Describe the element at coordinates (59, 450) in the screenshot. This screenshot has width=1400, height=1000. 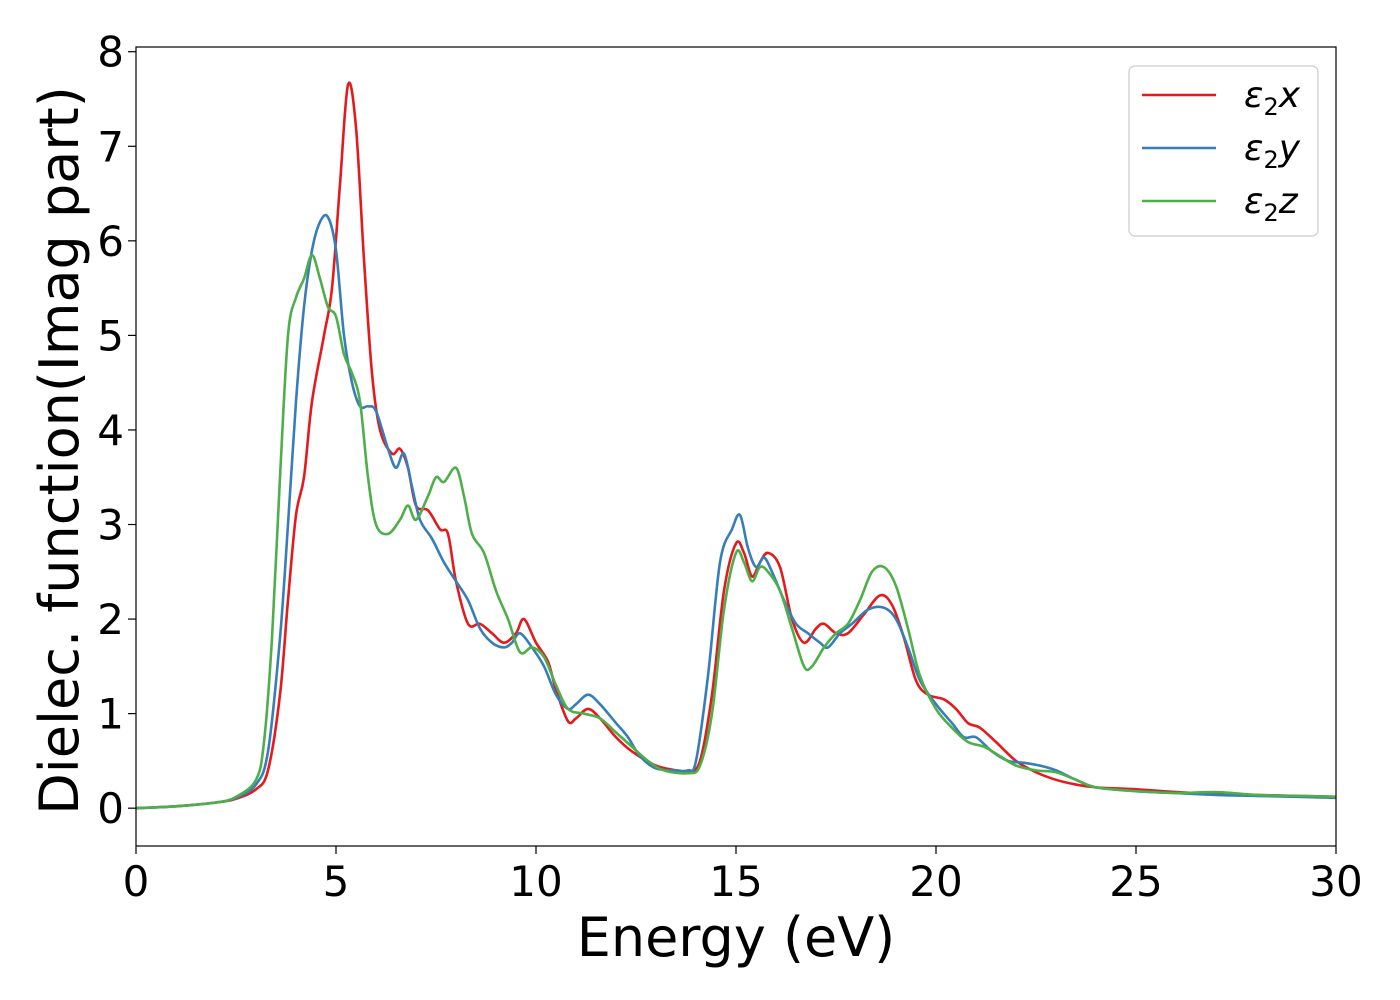
I see `y-axis-label: Dielec. function(Imag part)` at that location.